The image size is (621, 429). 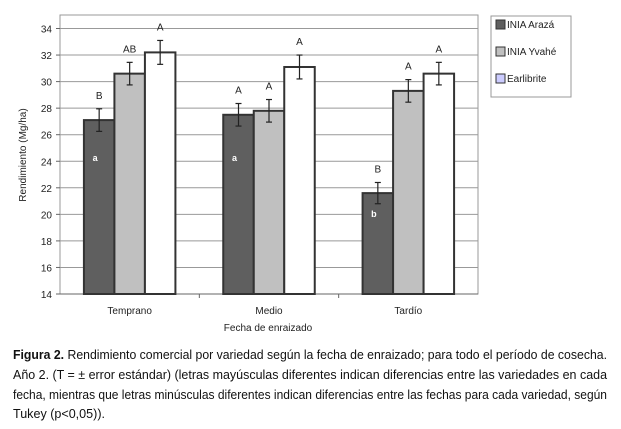 What do you see at coordinates (38, 354) in the screenshot?
I see `caption-label: Figura 2.` at bounding box center [38, 354].